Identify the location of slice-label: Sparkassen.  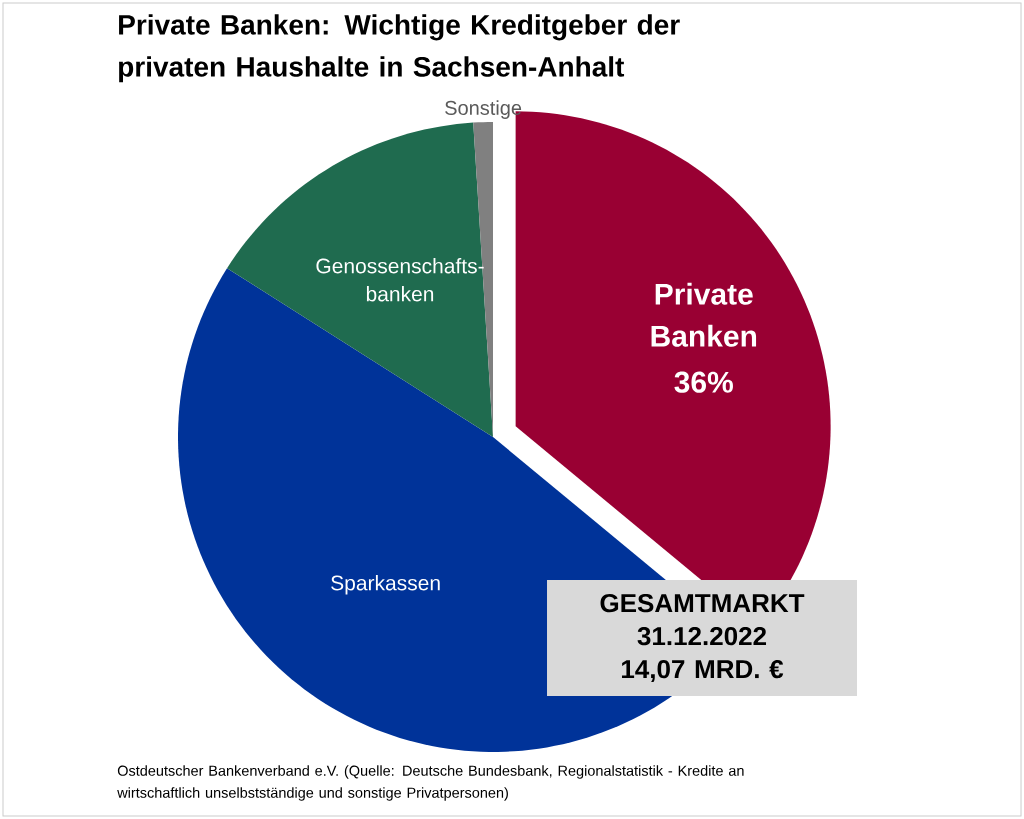
(385, 585).